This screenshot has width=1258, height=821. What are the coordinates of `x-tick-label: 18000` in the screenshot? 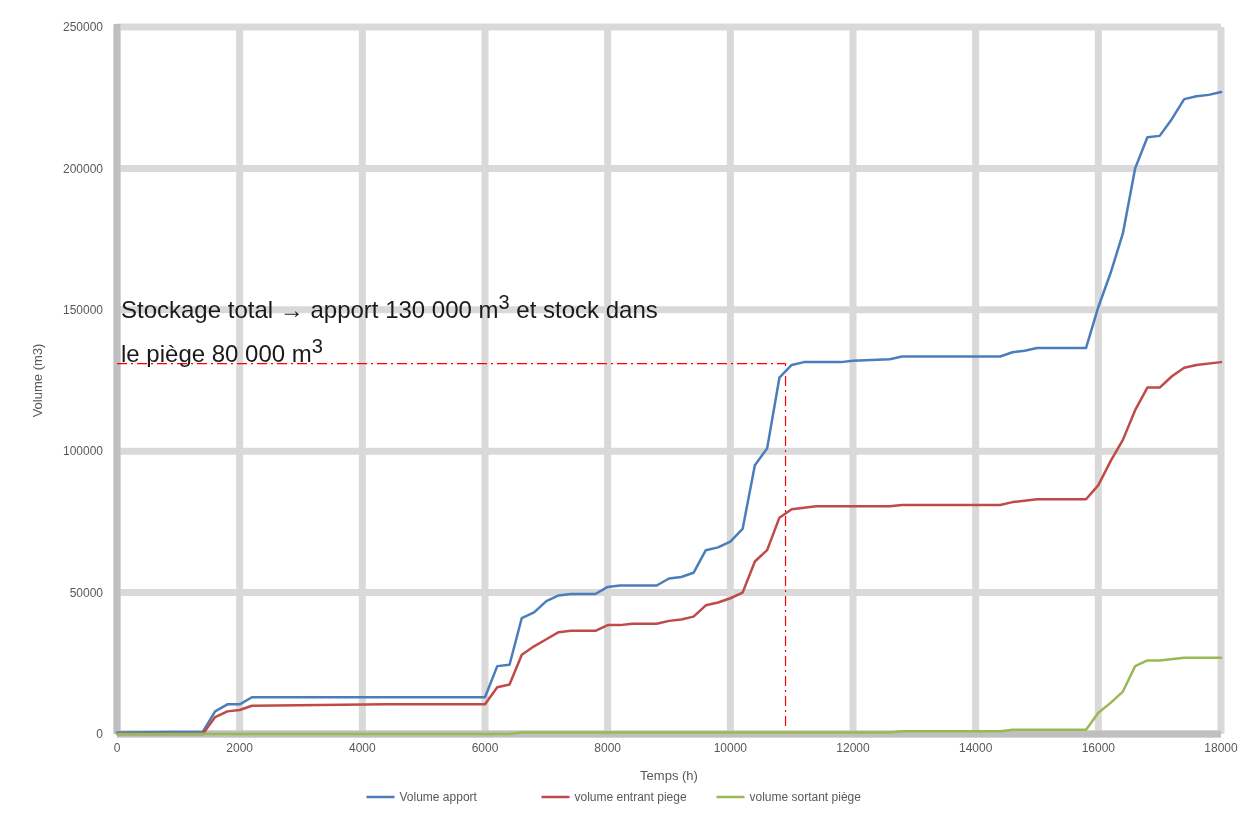 It's located at (1221, 748).